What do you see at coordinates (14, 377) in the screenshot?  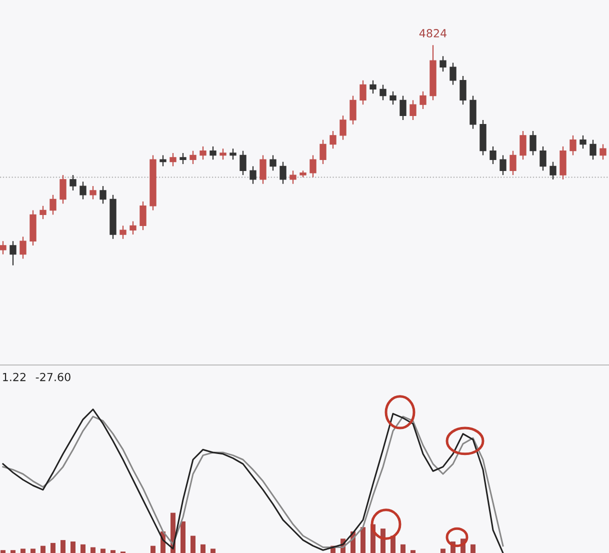 I see `text: 1.22` at bounding box center [14, 377].